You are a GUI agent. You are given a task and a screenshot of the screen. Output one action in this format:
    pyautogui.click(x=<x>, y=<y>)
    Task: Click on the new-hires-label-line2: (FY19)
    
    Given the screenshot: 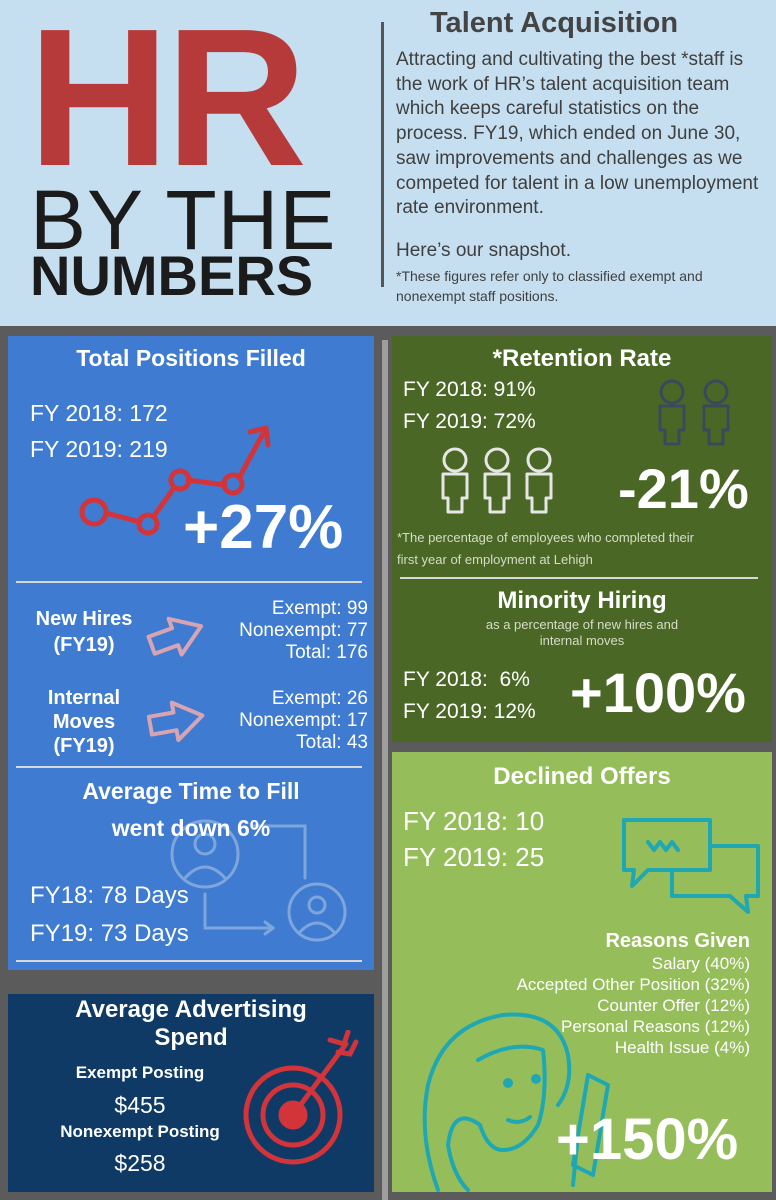 What is the action you would take?
    pyautogui.click(x=84, y=645)
    